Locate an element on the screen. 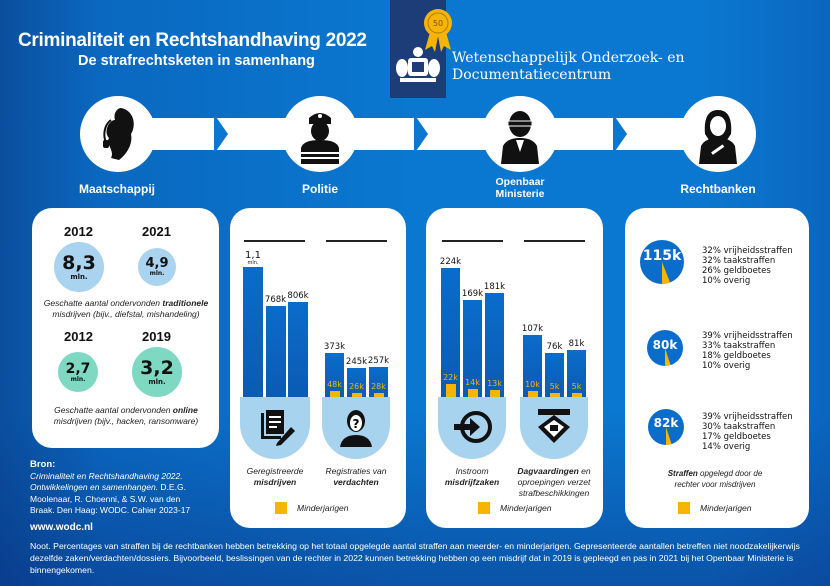 The image size is (830, 586). bubble-value: 2,7 is located at coordinates (78, 368).